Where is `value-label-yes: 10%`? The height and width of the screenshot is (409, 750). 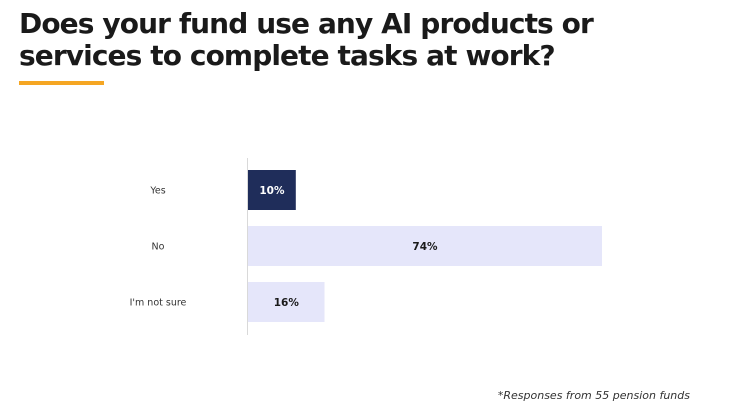
value-label-yes: 10% is located at coordinates (272, 191).